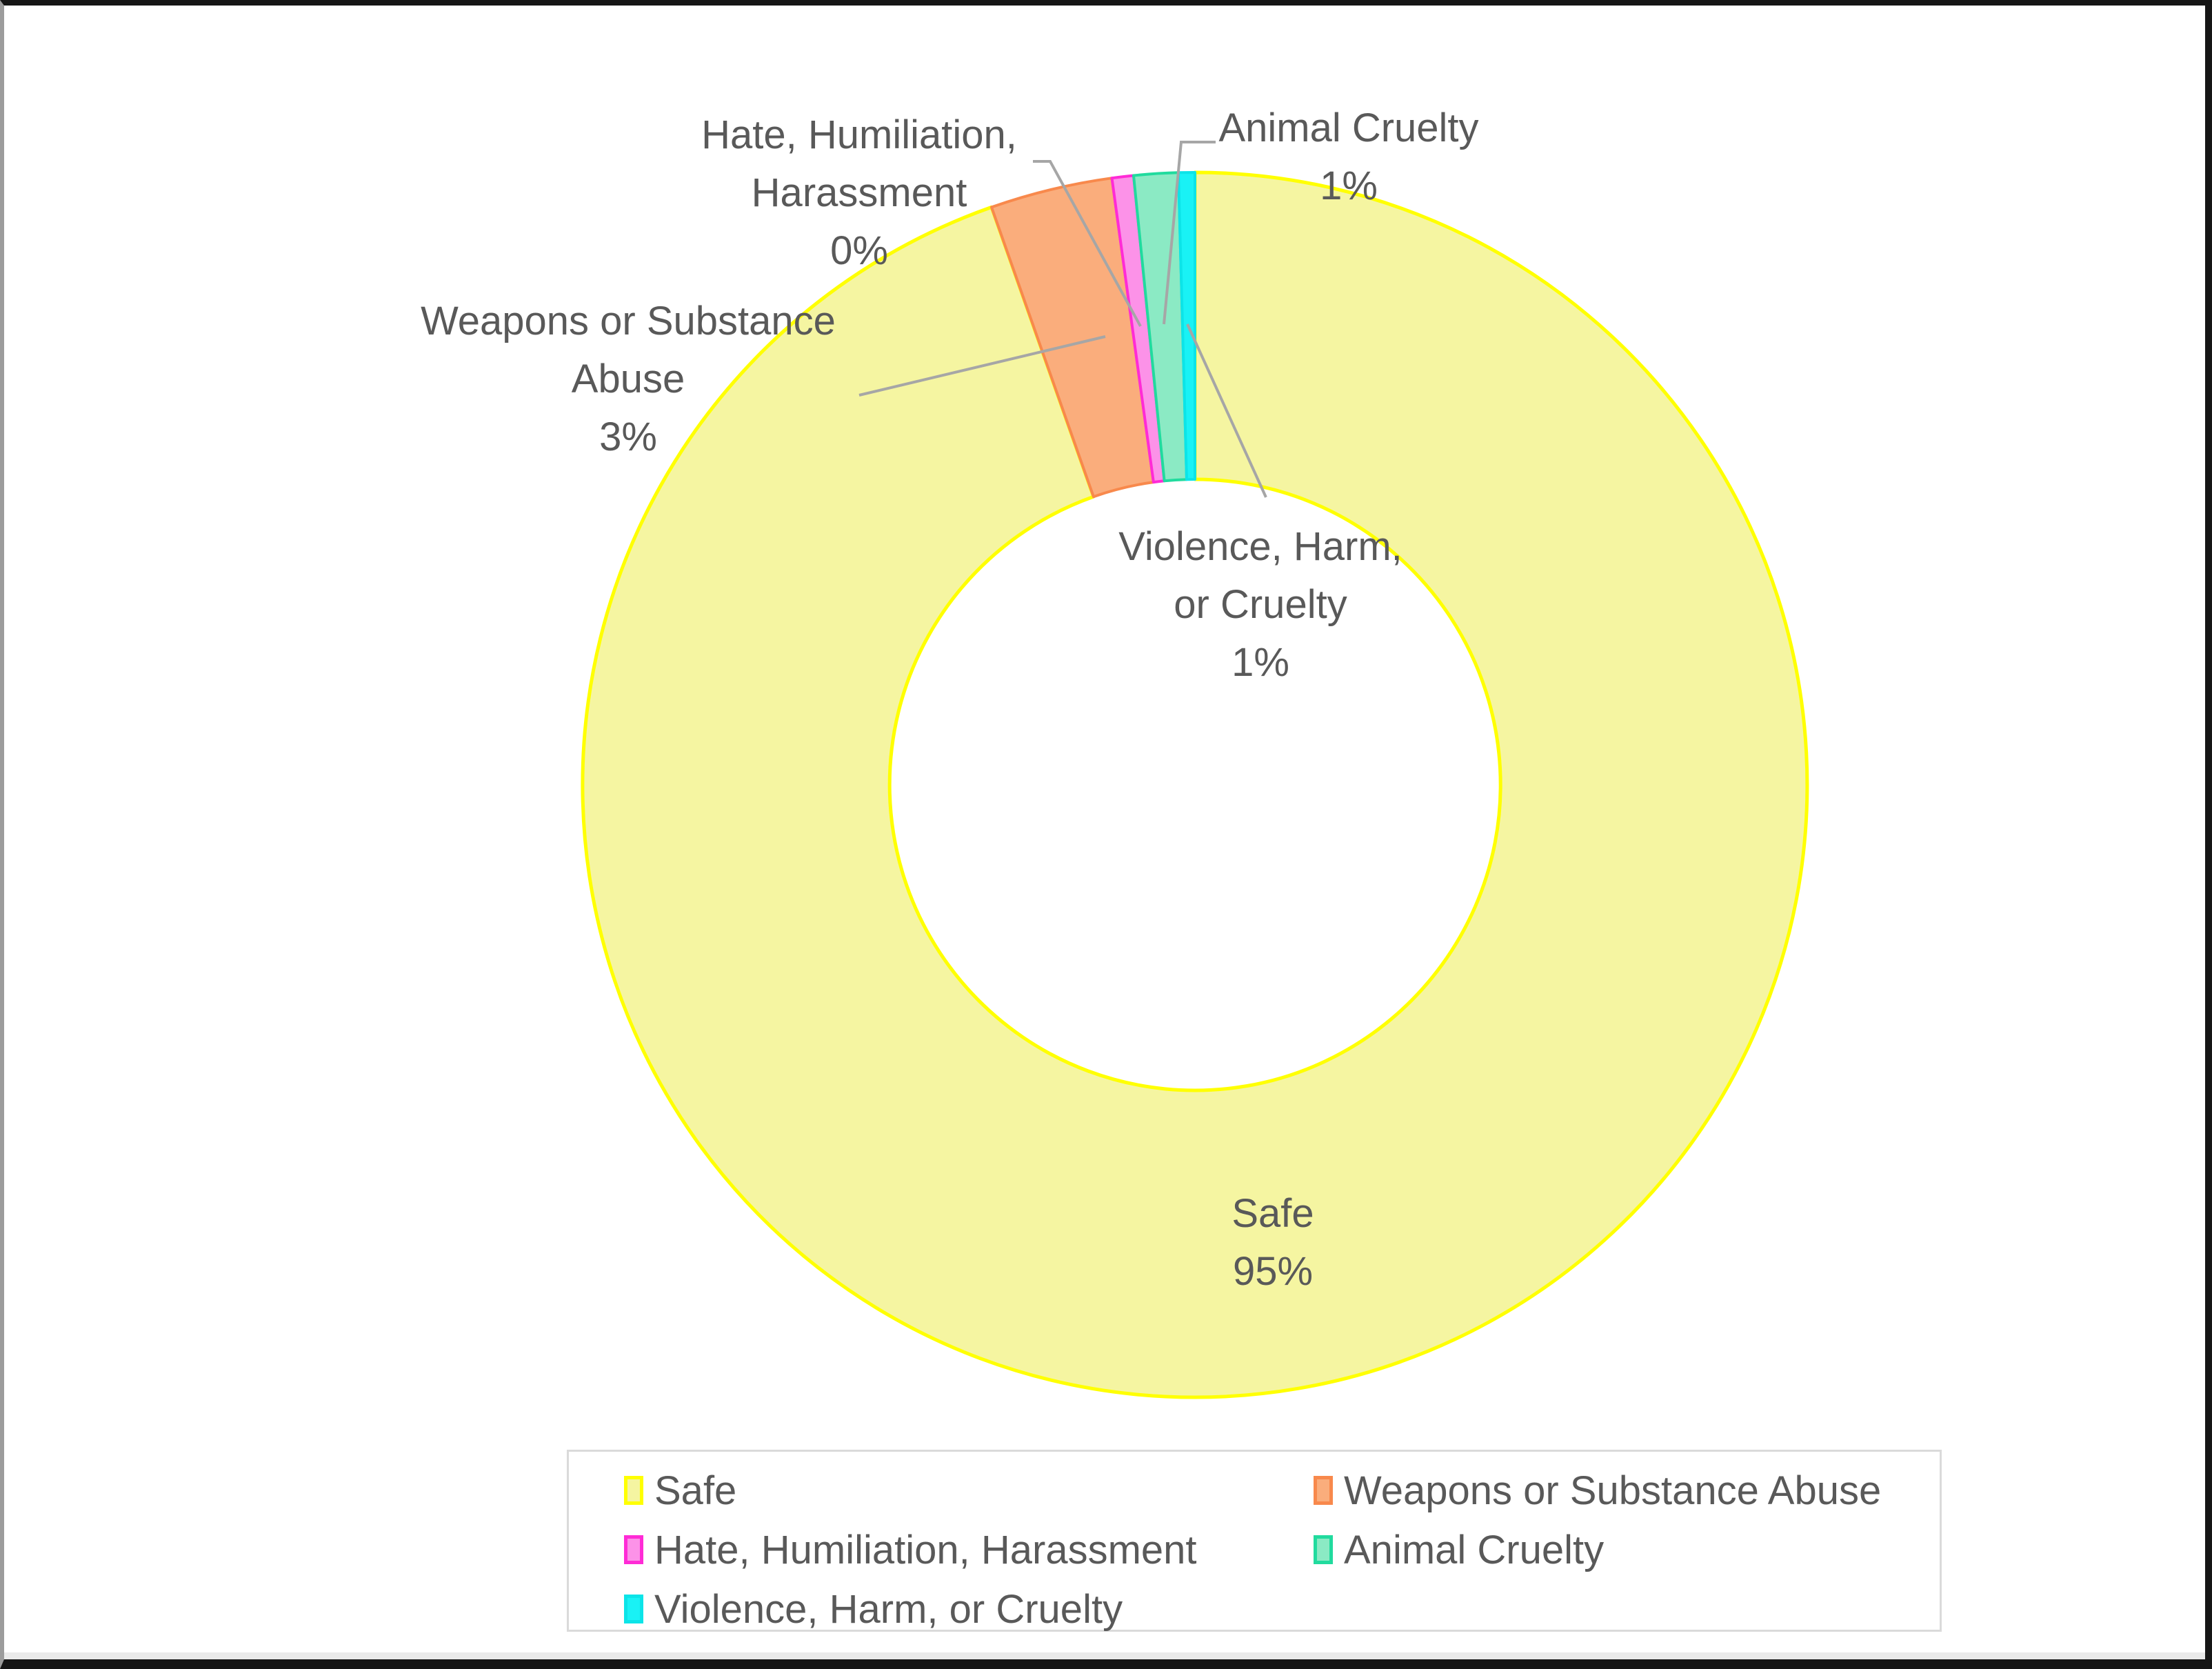 This screenshot has height=1669, width=2212. I want to click on data-label-text: Violence, Harm,, so click(1260, 546).